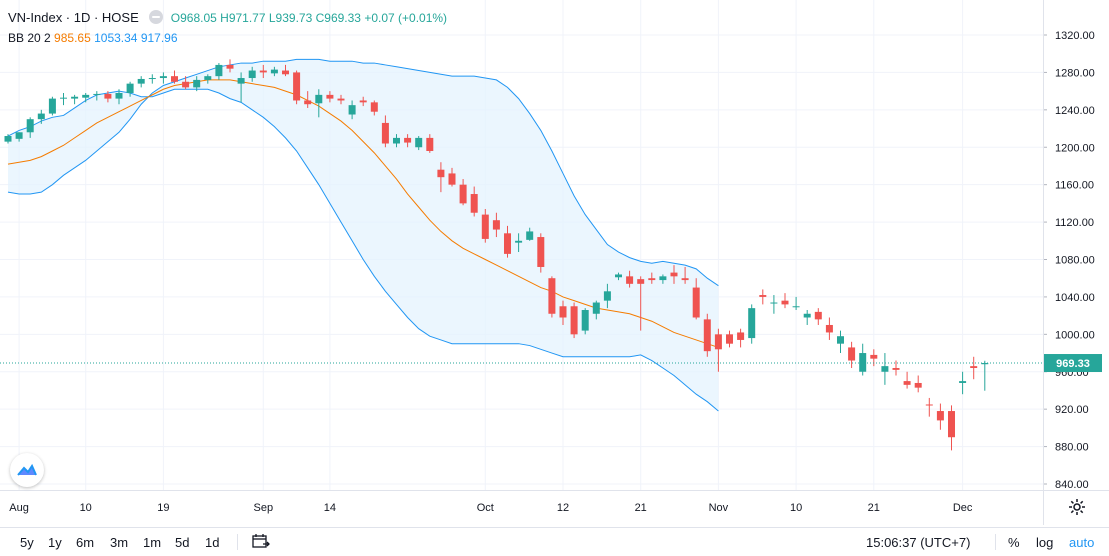 Image resolution: width=1109 pixels, height=556 pixels. What do you see at coordinates (1072, 410) in the screenshot?
I see `y-tick-label: 920.00` at bounding box center [1072, 410].